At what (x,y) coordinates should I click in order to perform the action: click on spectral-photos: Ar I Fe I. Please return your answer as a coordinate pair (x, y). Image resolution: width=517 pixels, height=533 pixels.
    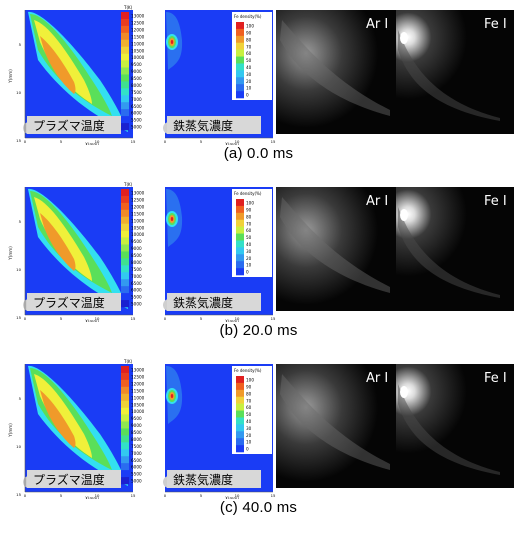
    Looking at the image, I should click on (395, 72).